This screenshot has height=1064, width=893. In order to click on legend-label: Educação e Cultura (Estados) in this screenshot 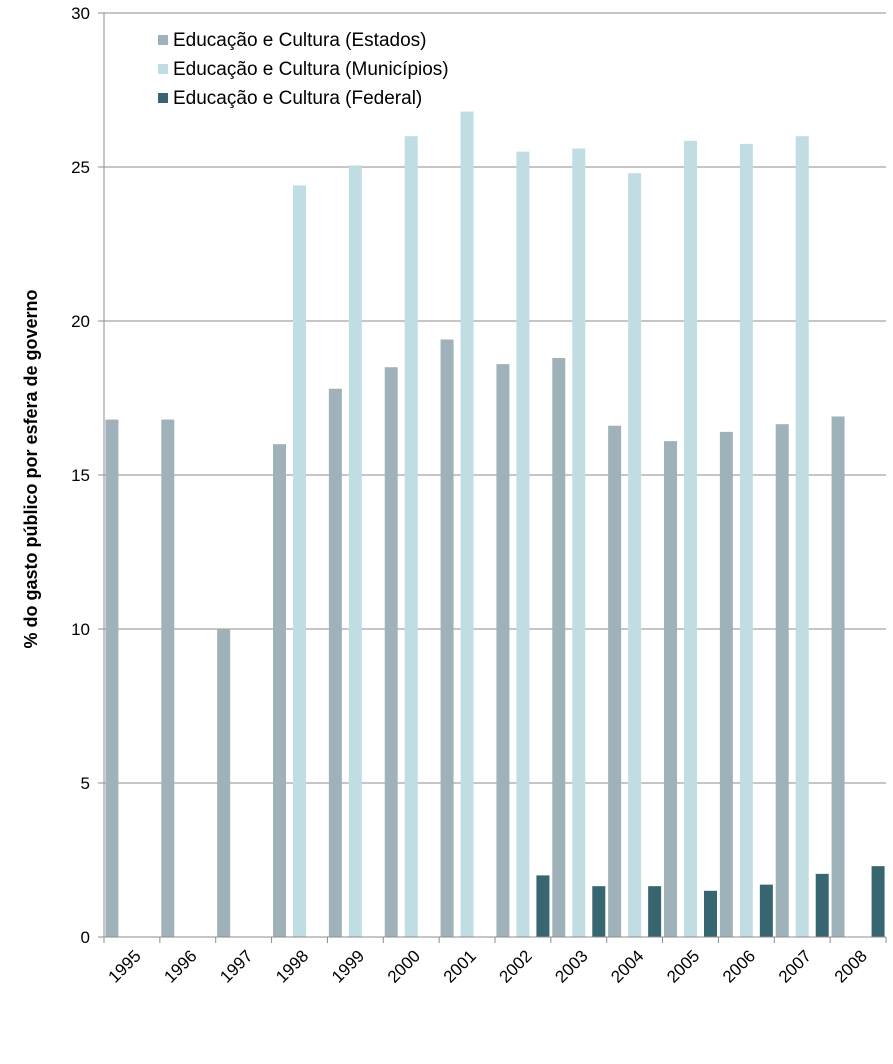, I will do `click(299, 40)`.